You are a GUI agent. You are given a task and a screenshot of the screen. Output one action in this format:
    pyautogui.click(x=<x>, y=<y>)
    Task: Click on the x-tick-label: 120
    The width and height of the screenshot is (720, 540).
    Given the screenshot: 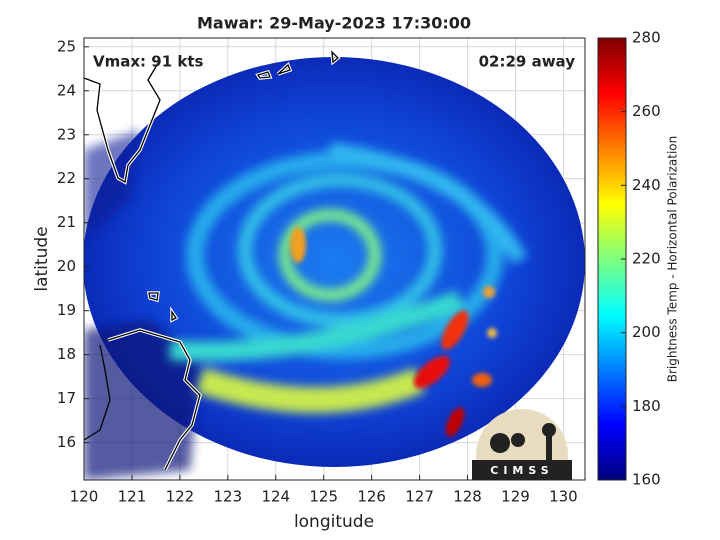 What is the action you would take?
    pyautogui.click(x=84, y=497)
    